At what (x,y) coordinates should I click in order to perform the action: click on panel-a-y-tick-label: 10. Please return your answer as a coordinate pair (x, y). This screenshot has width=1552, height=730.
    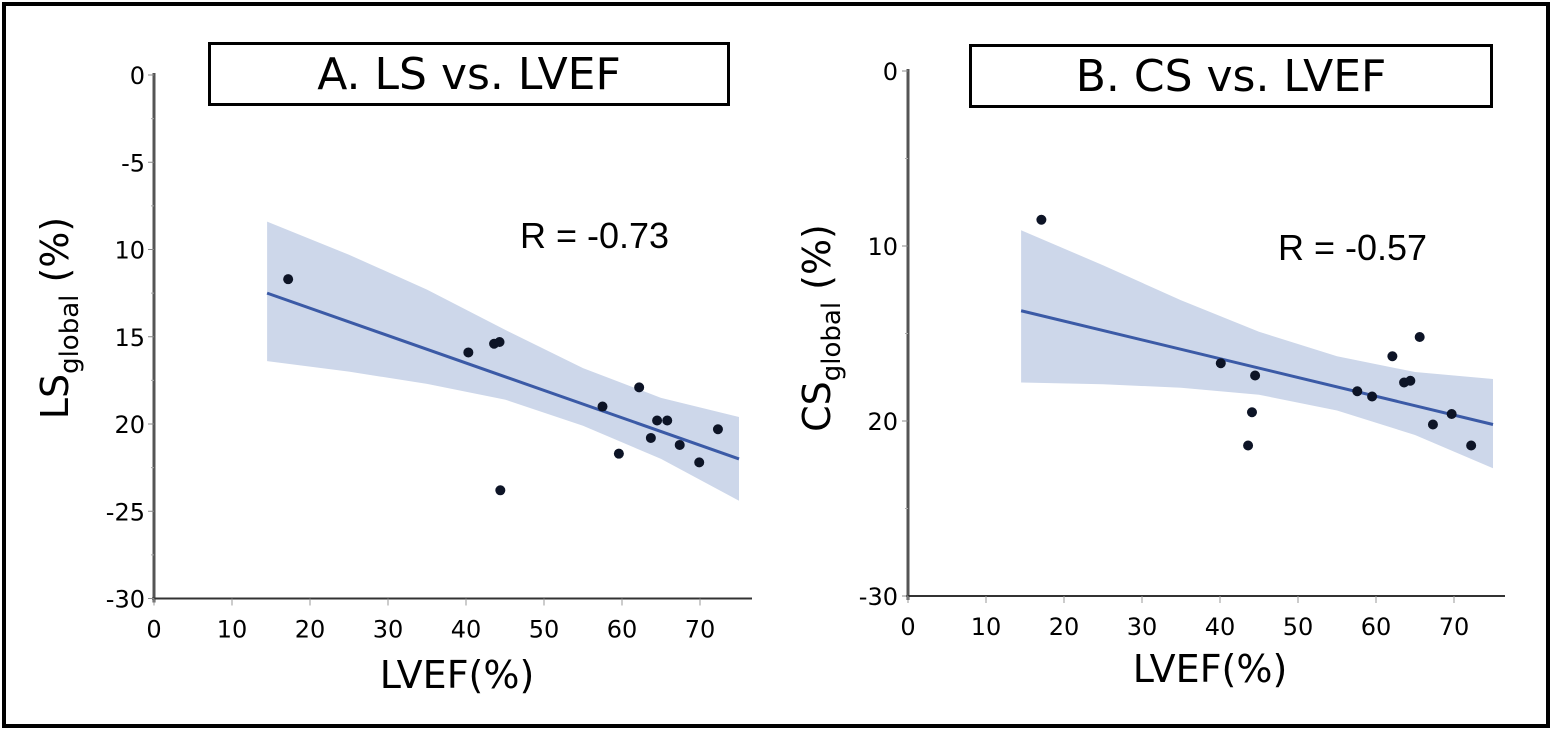
    Looking at the image, I should click on (129, 251).